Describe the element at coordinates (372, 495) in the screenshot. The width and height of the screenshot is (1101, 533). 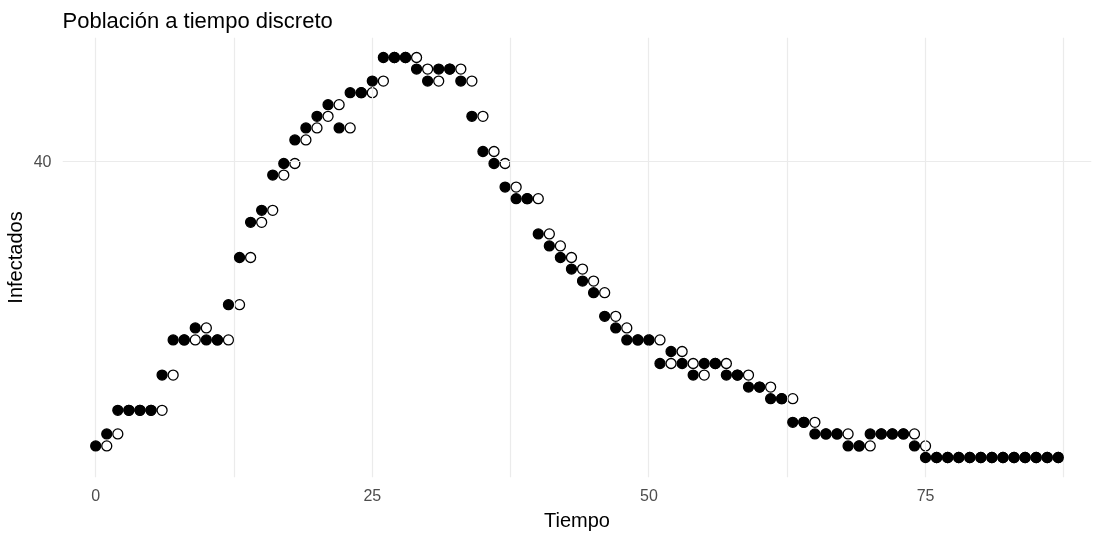
I see `x-tick-label: 25` at that location.